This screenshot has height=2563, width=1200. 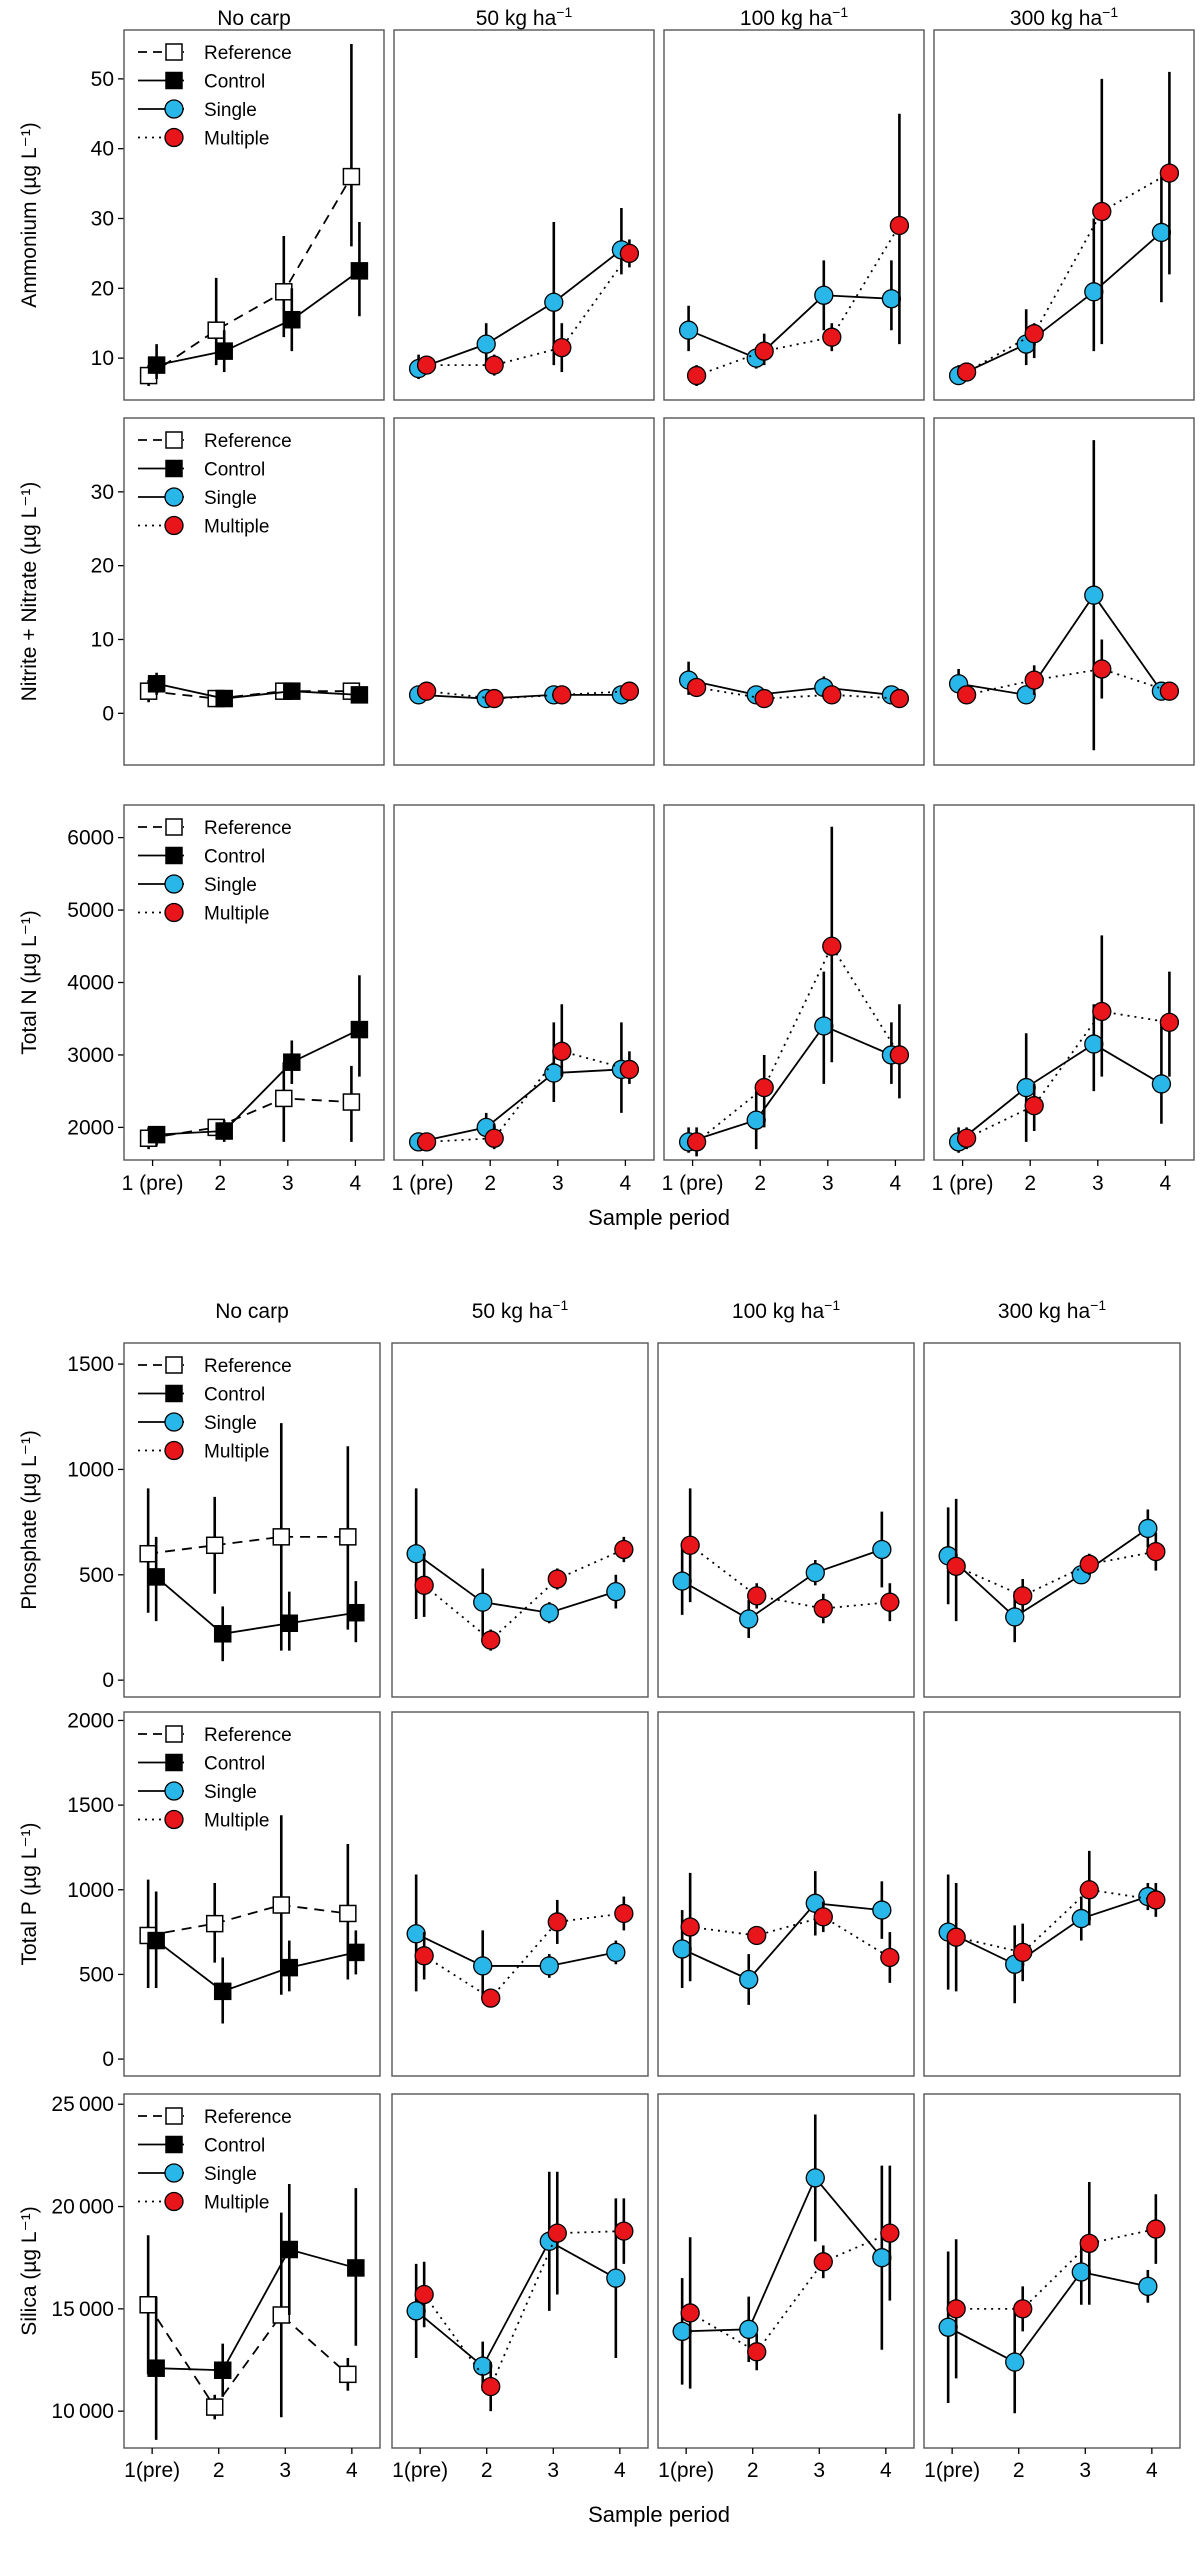 What do you see at coordinates (102, 149) in the screenshot?
I see `y-tick-label: 40` at bounding box center [102, 149].